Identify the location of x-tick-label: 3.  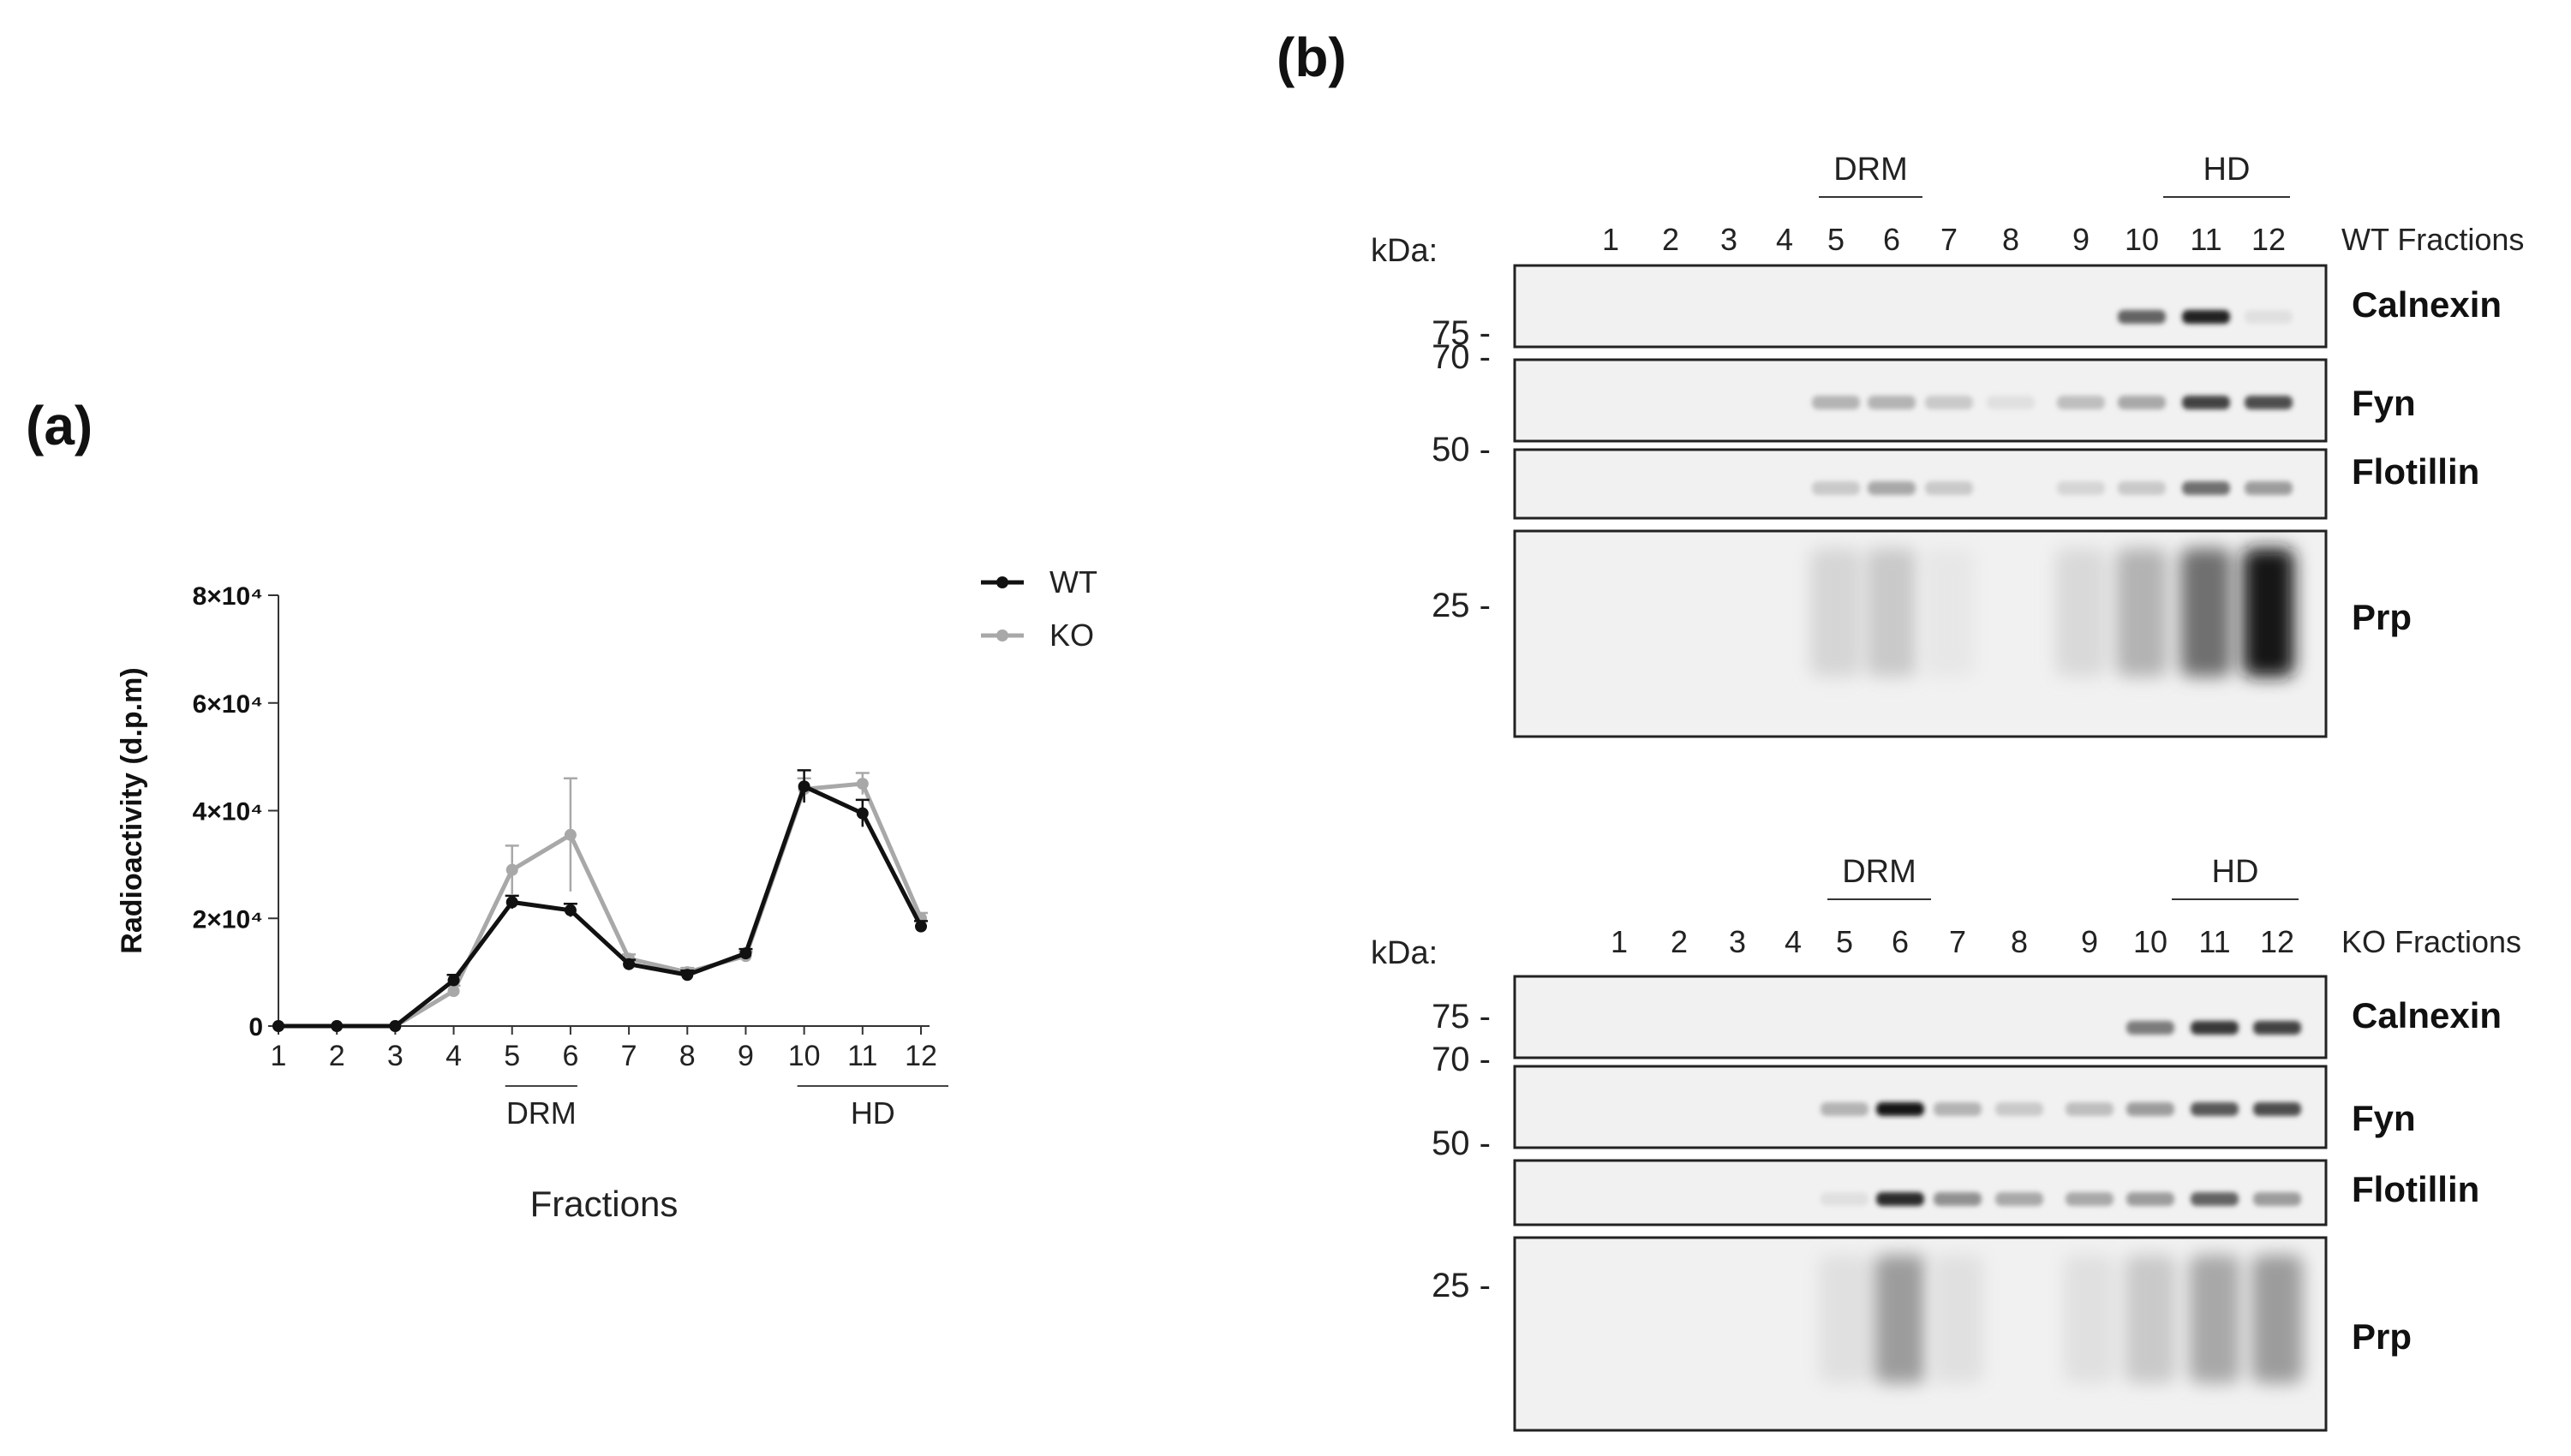
(395, 1056).